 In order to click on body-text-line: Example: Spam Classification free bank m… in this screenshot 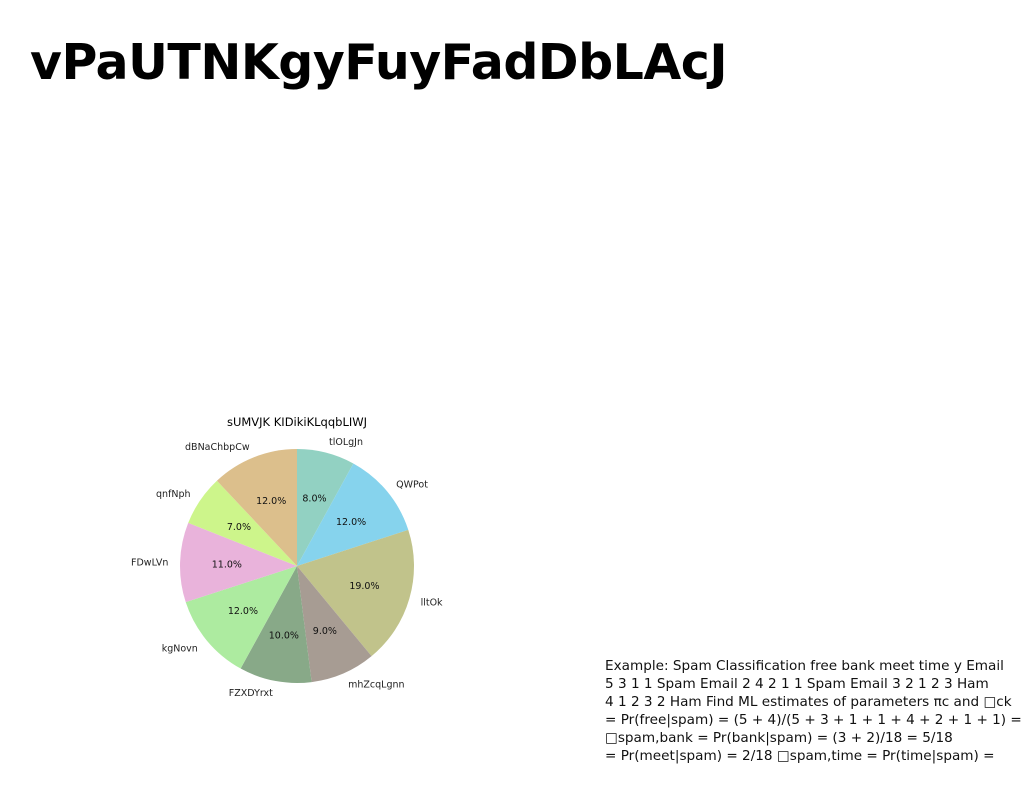, I will do `click(814, 666)`.